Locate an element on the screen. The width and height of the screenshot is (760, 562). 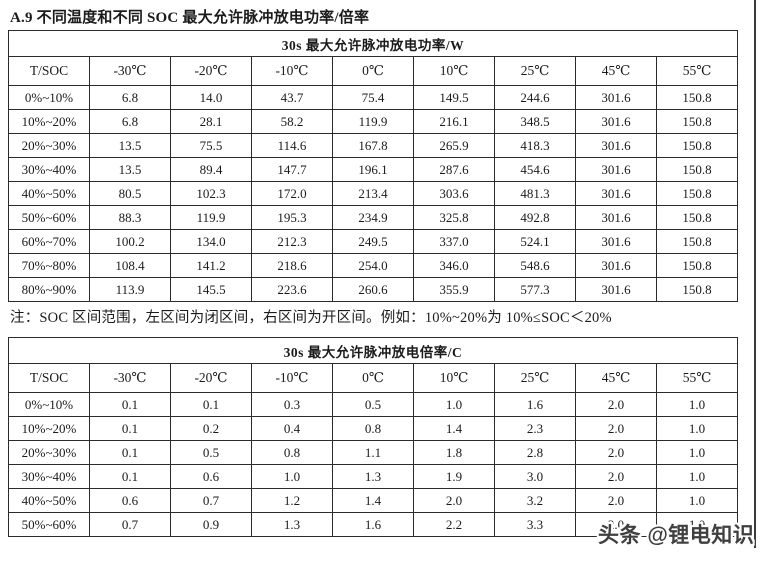
page-edge-line is located at coordinates (755, 274).